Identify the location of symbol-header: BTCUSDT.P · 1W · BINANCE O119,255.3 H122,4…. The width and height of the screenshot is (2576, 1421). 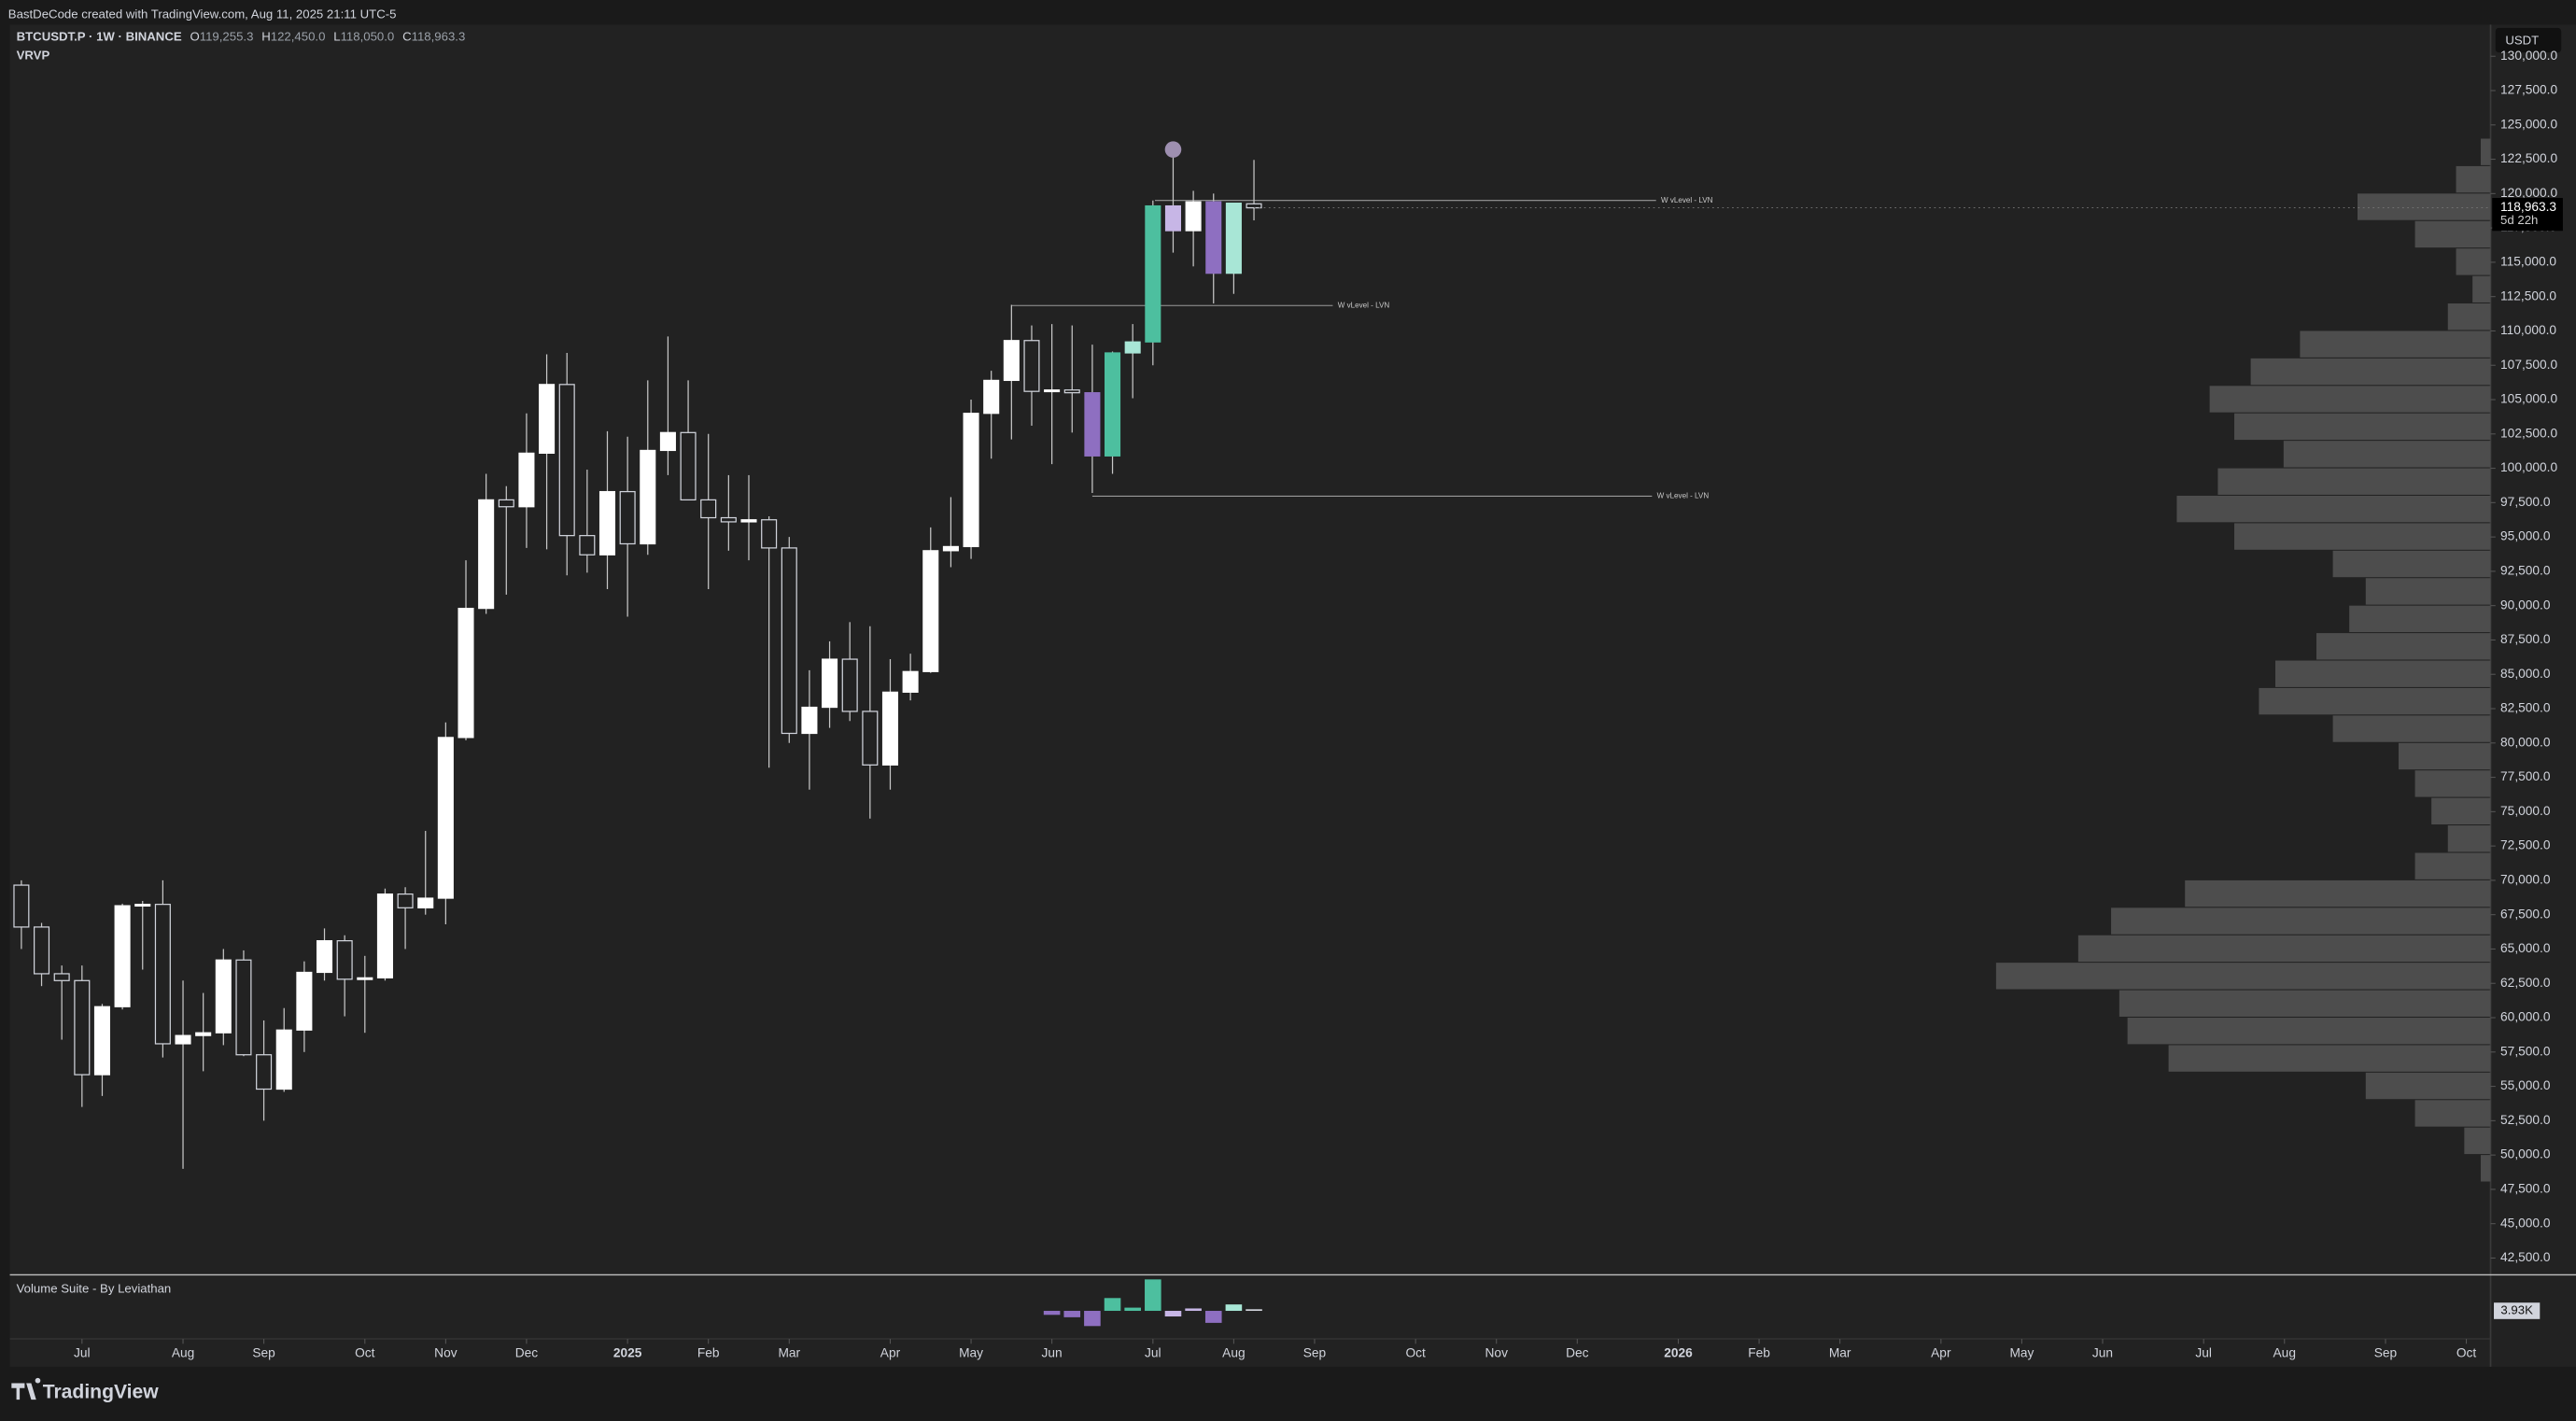
(241, 37).